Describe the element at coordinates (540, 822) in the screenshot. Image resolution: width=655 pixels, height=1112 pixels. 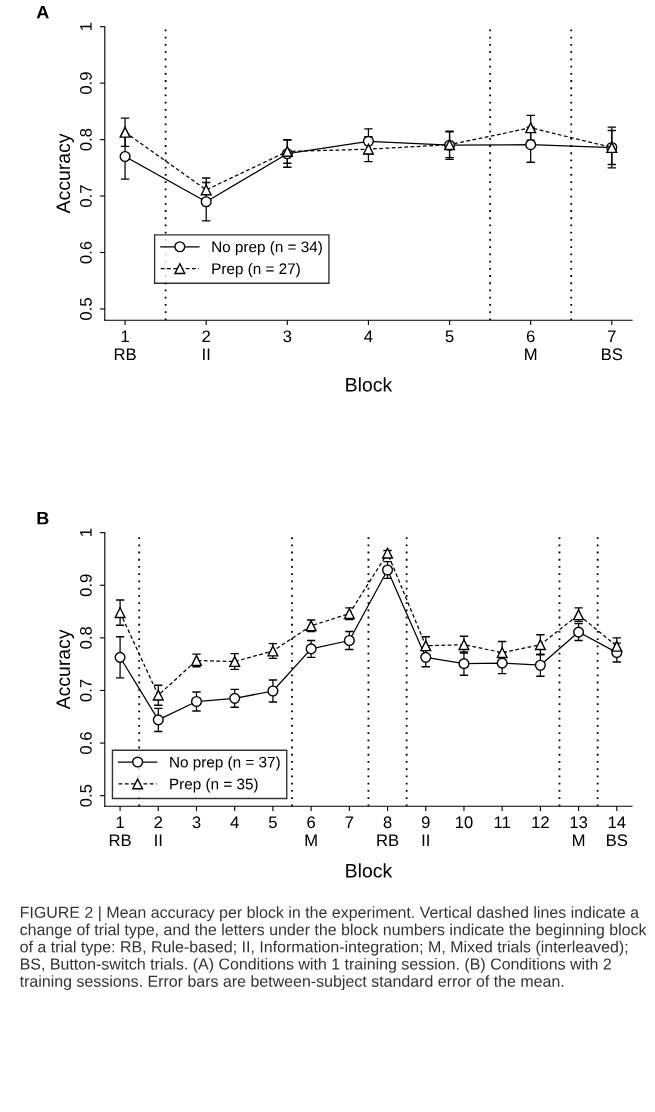
I see `x-tick-label: 12` at that location.